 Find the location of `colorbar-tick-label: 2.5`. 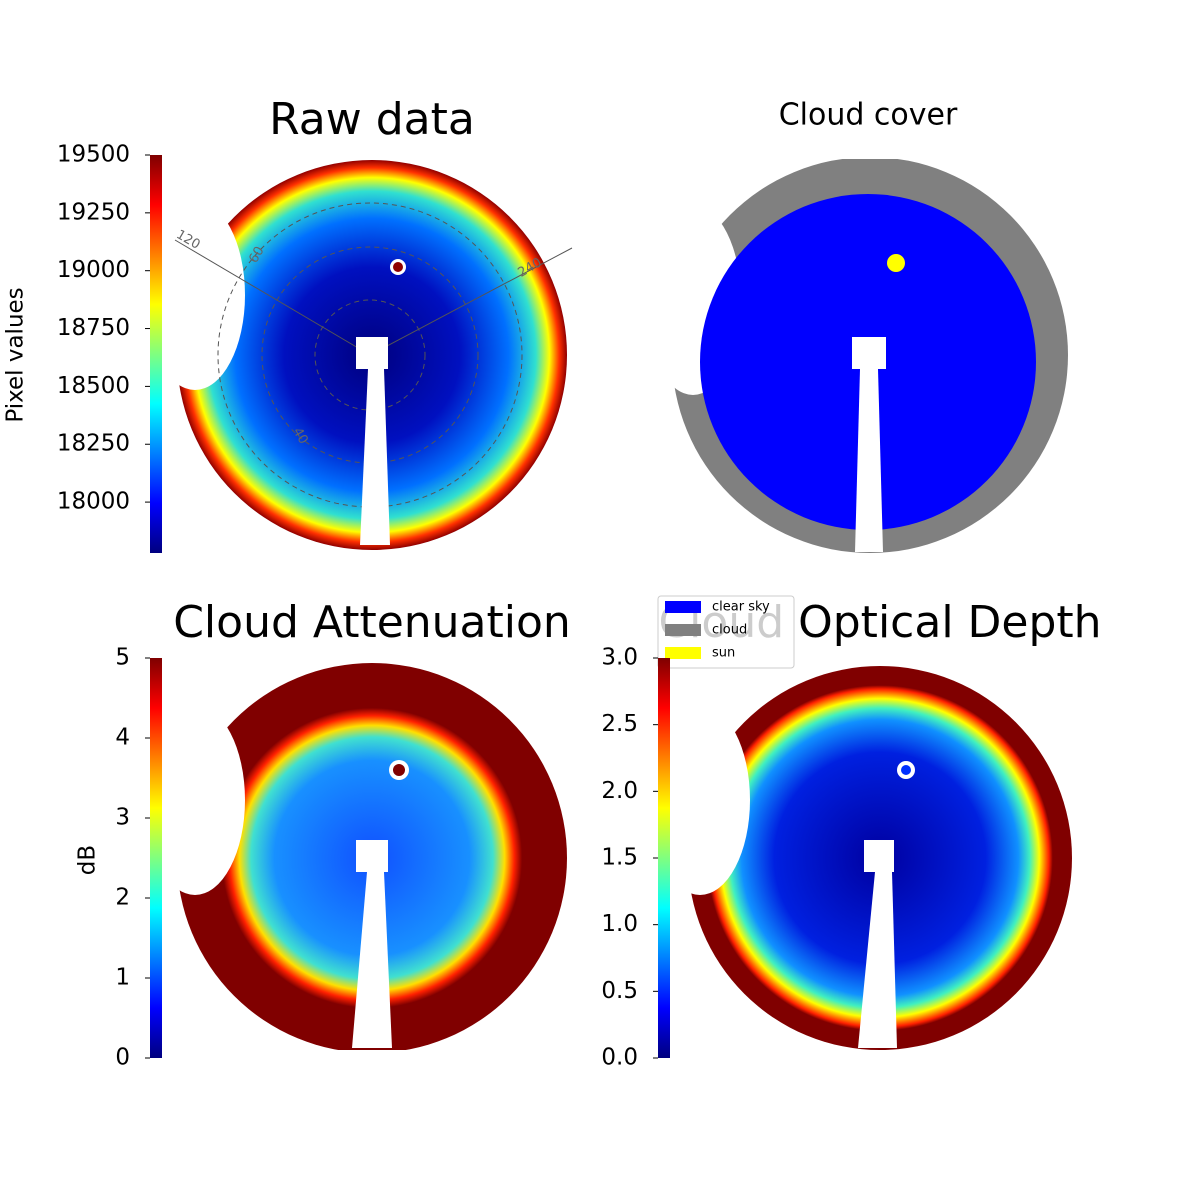

colorbar-tick-label: 2.5 is located at coordinates (619, 724).